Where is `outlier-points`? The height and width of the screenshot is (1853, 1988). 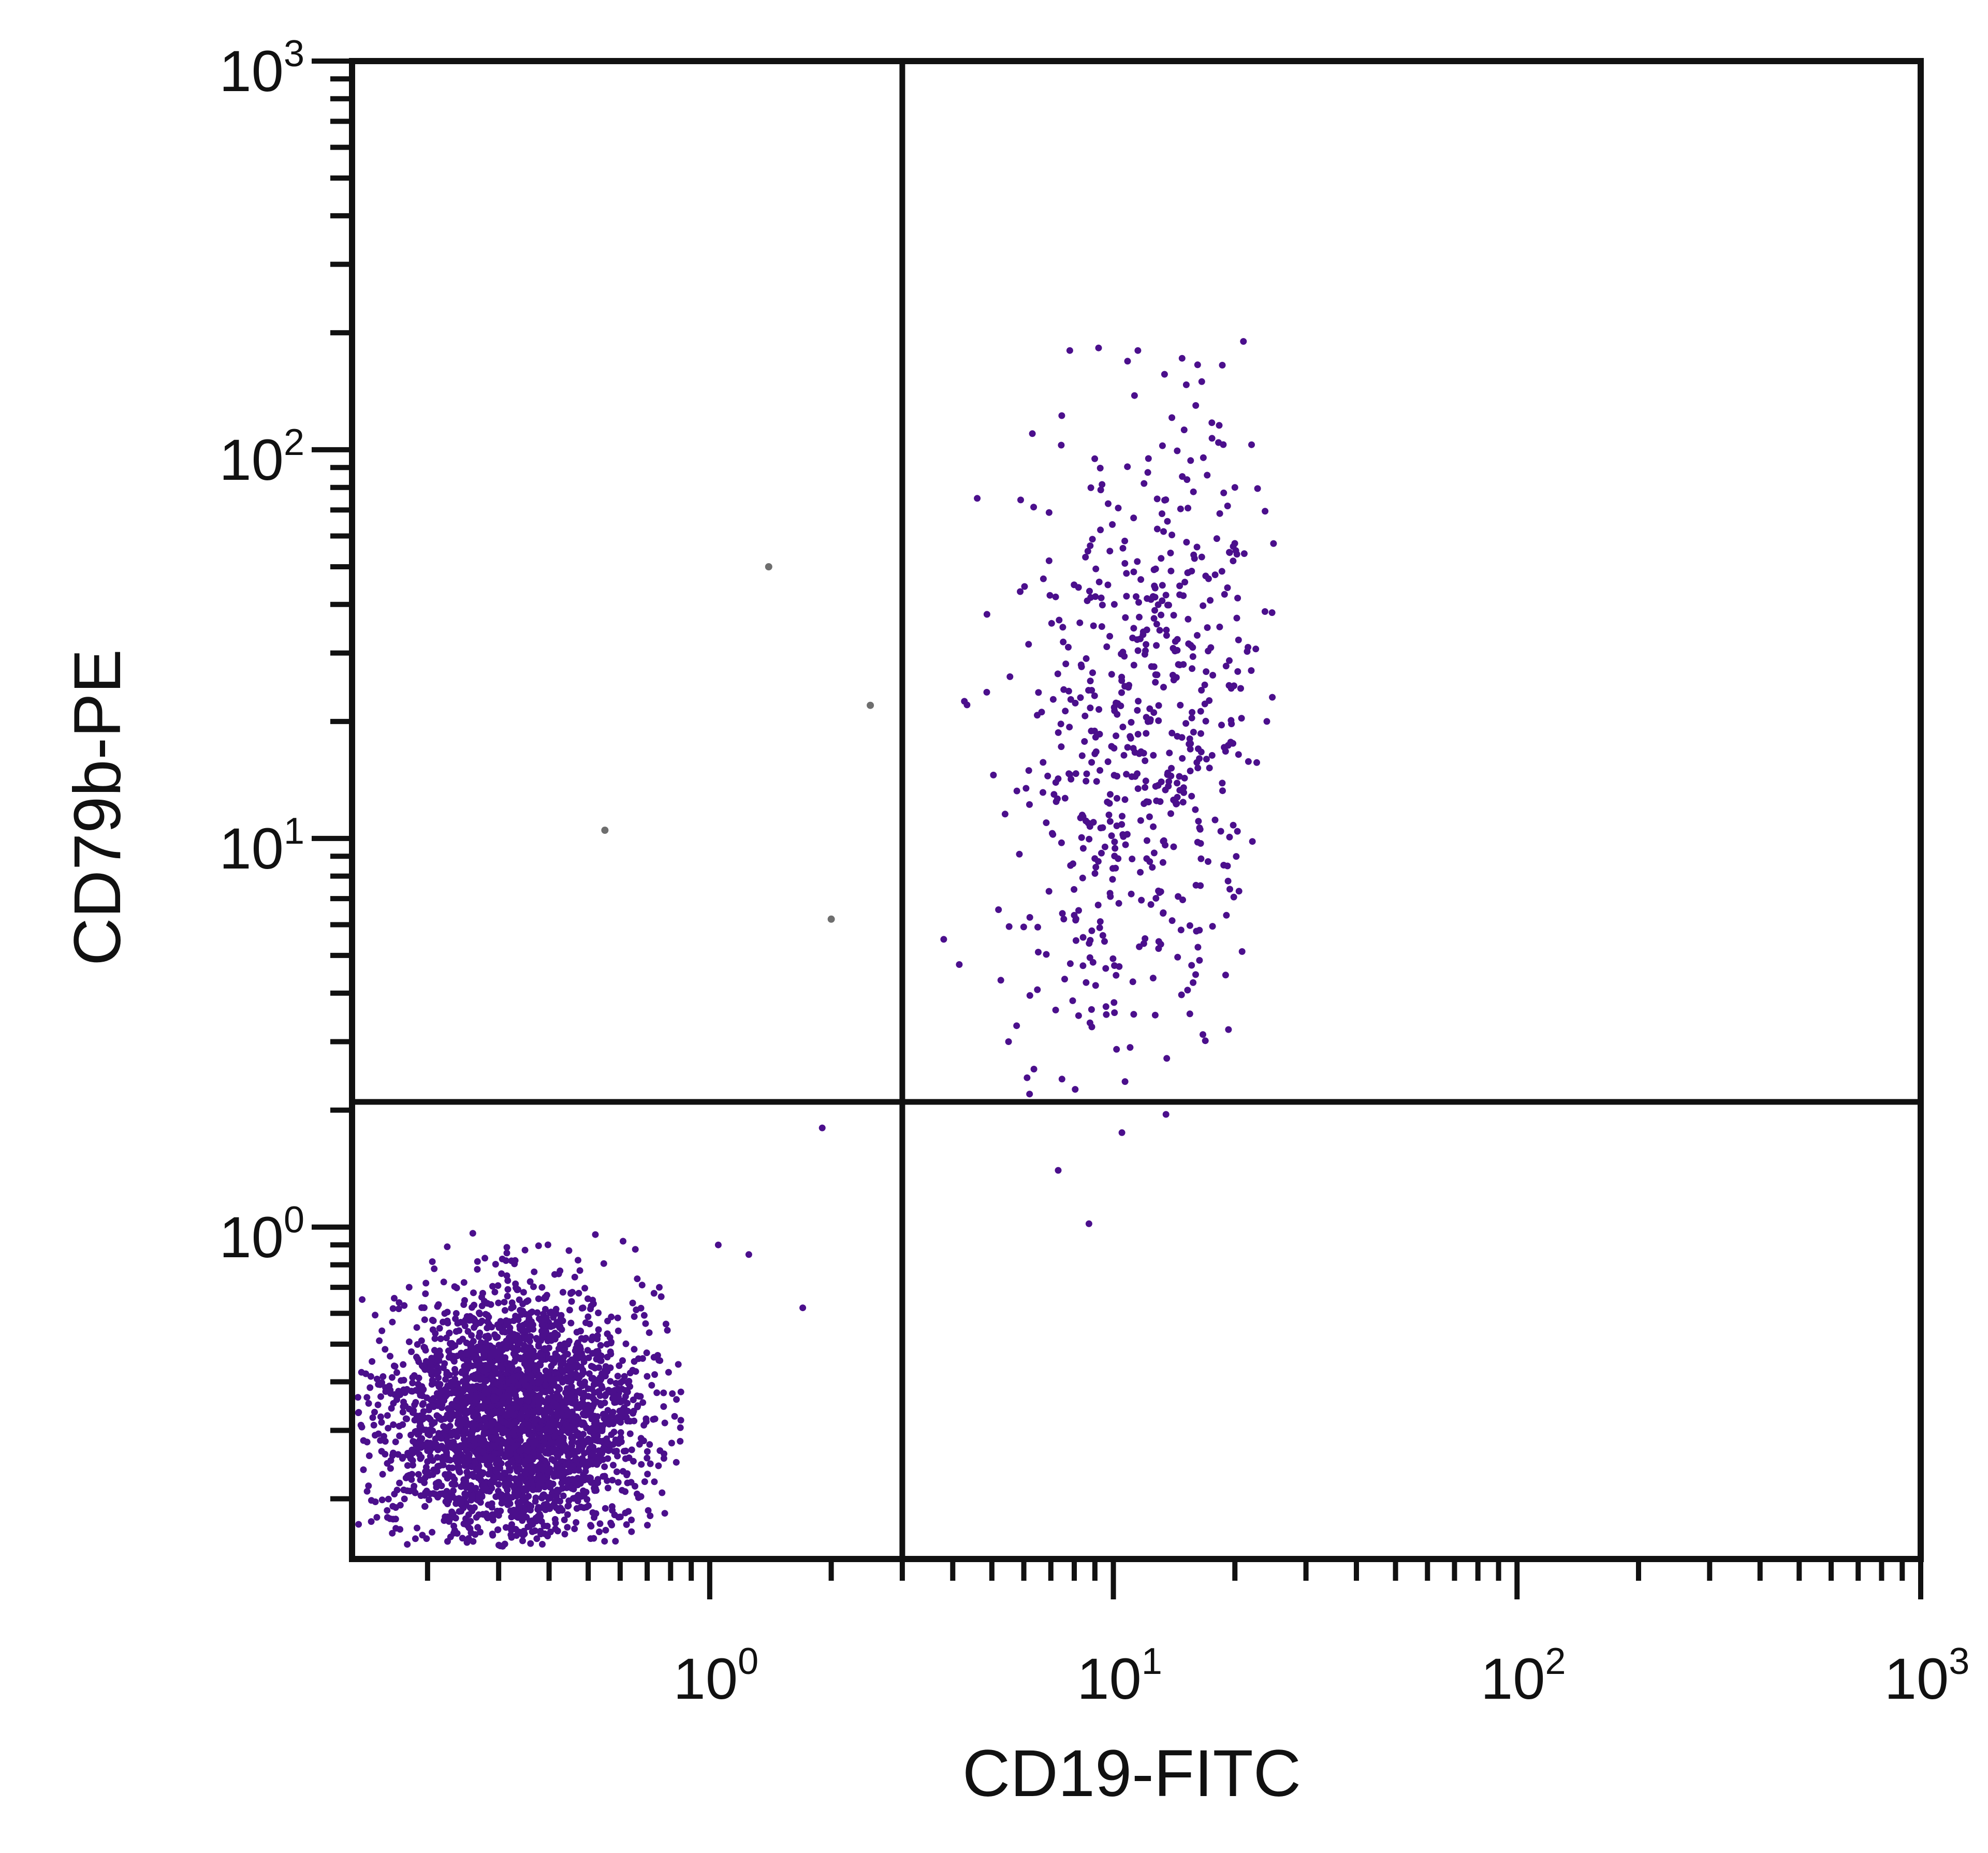
outlier-points is located at coordinates (737, 743).